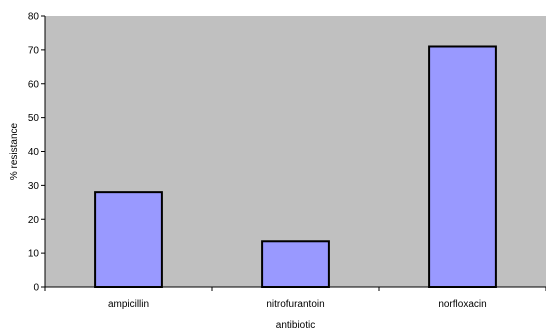  What do you see at coordinates (34, 50) in the screenshot?
I see `y-tick-label: 70` at bounding box center [34, 50].